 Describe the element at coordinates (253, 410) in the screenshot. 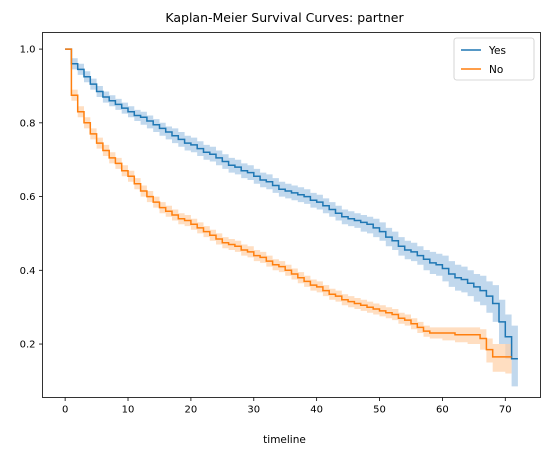

I see `x-tick-label-3: 30` at that location.